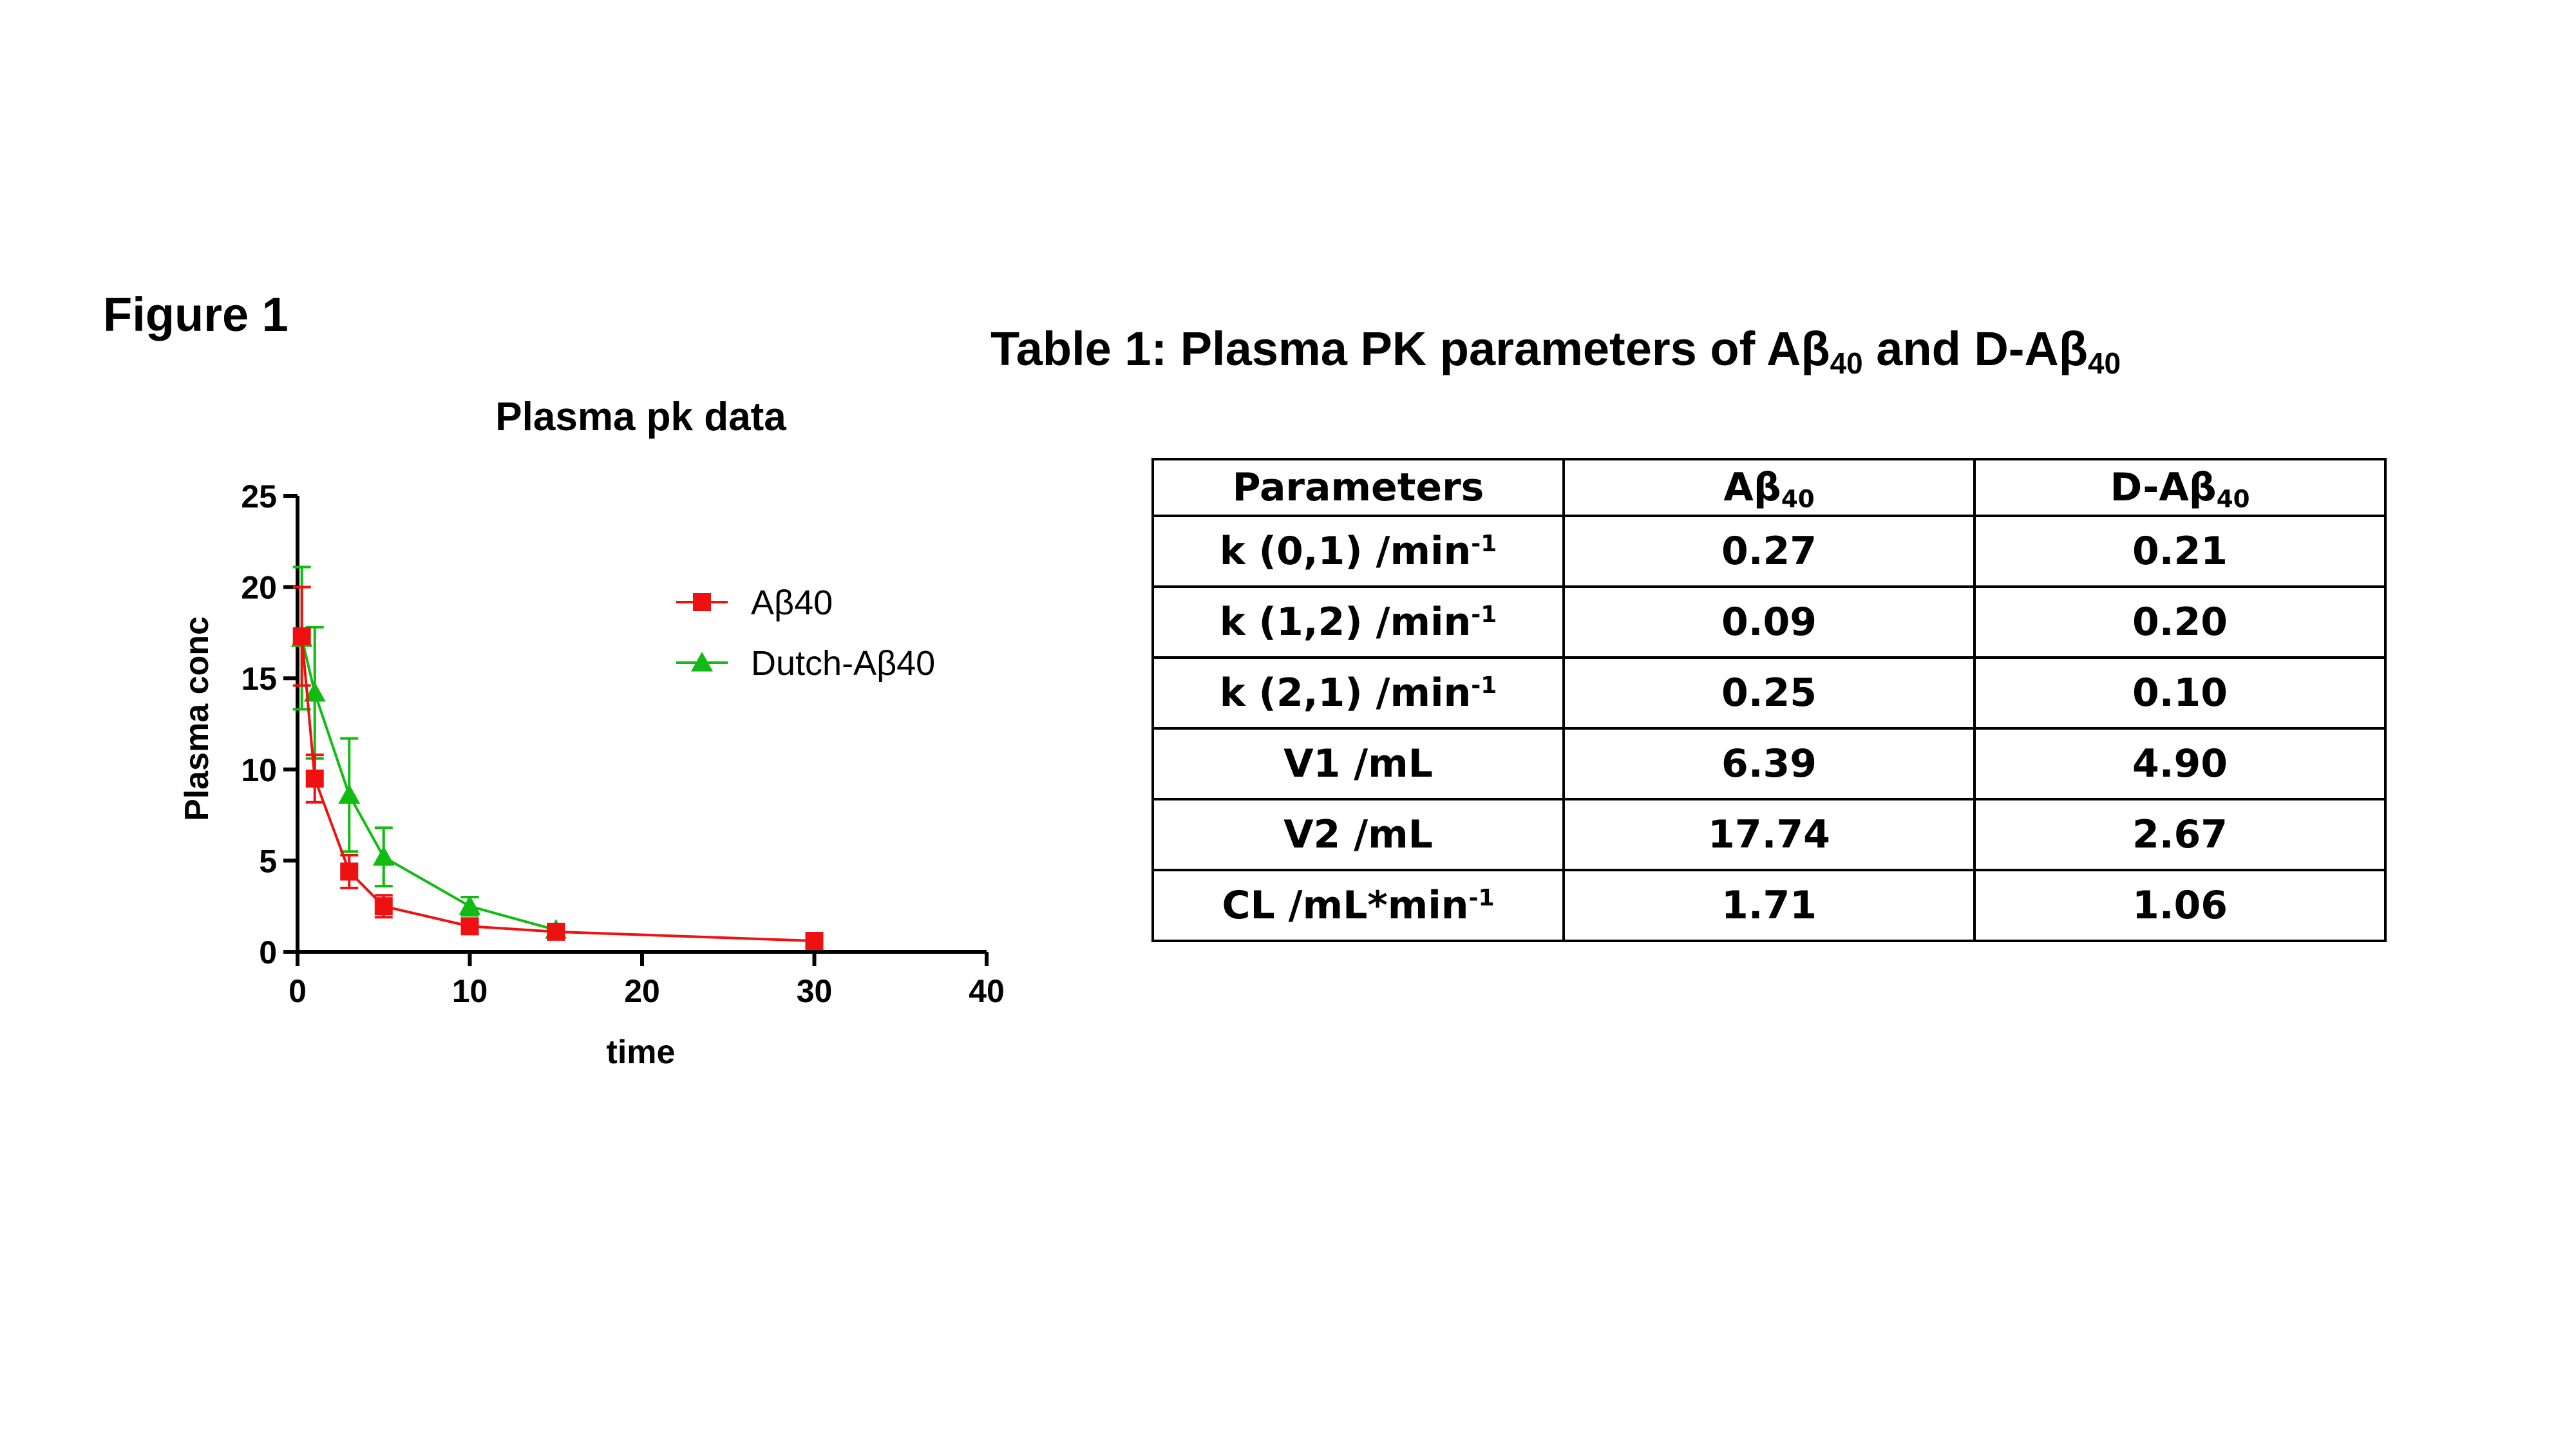 The height and width of the screenshot is (1449, 2576). Describe the element at coordinates (1345, 551) in the screenshot. I see `param-text: k (0,1) /min` at that location.